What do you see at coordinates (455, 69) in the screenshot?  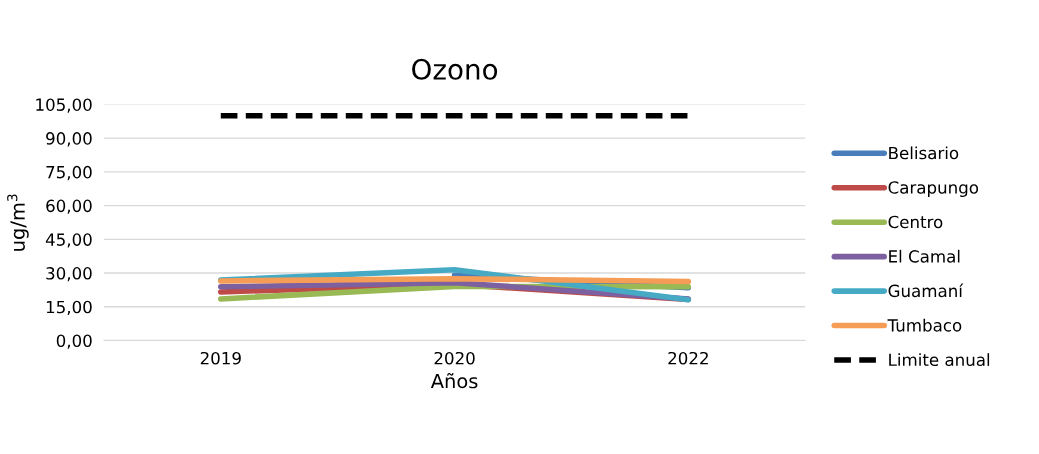 I see `chart-title: Ozono` at bounding box center [455, 69].